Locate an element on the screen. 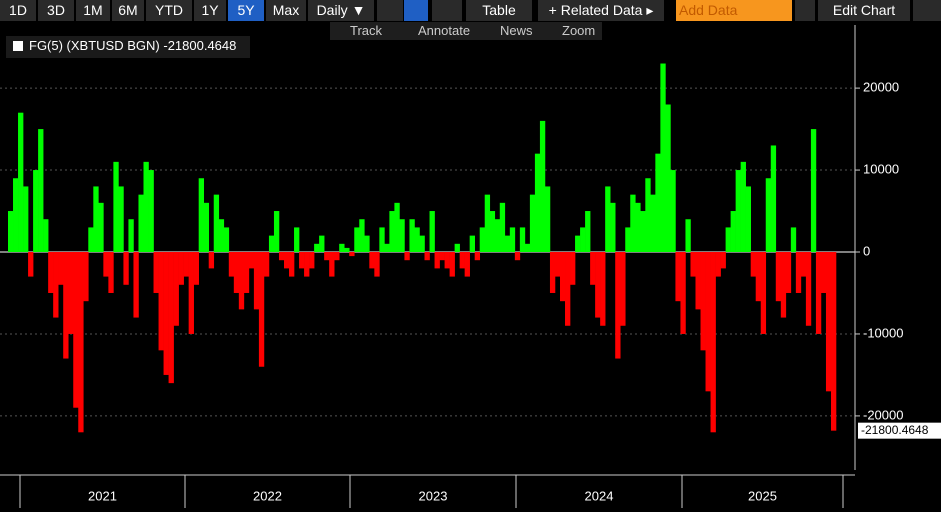 This screenshot has height=512, width=941. x-tick-label: 2025 is located at coordinates (762, 495).